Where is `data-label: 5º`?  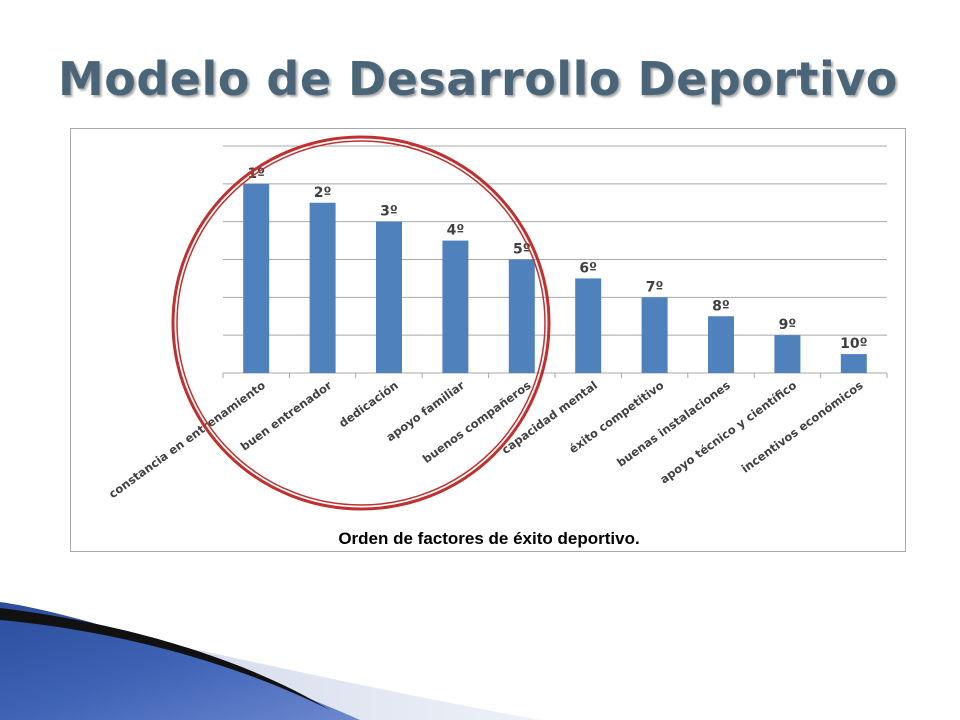
data-label: 5º is located at coordinates (522, 250).